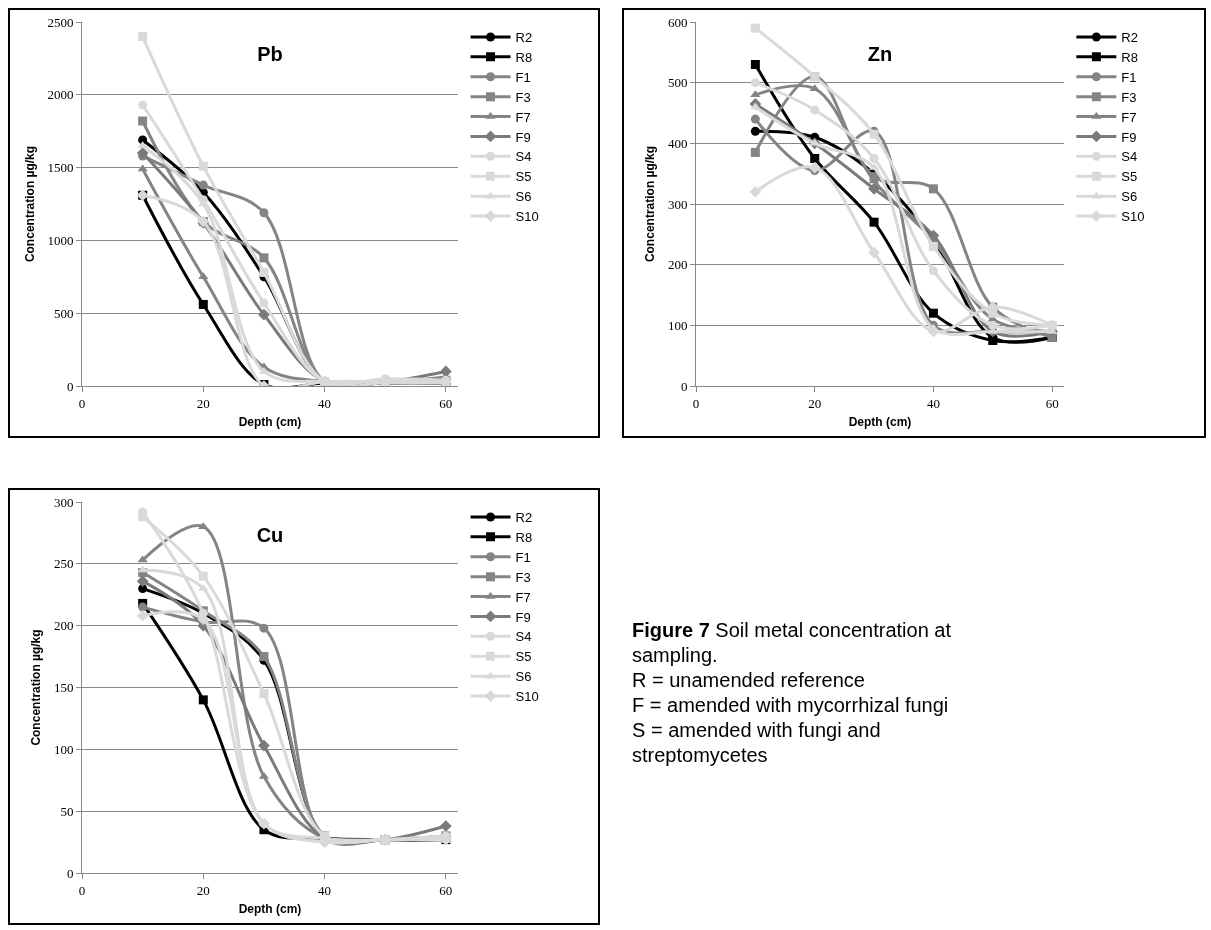 The image size is (1211, 930). What do you see at coordinates (671, 630) in the screenshot?
I see `text: Figure 7` at bounding box center [671, 630].